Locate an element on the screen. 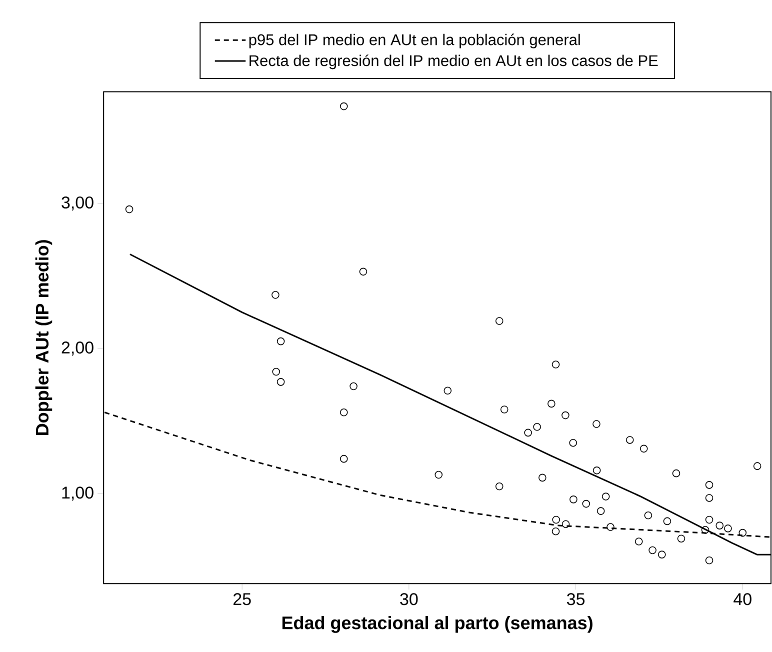  y-tick-label: 2,00 is located at coordinates (78, 349).